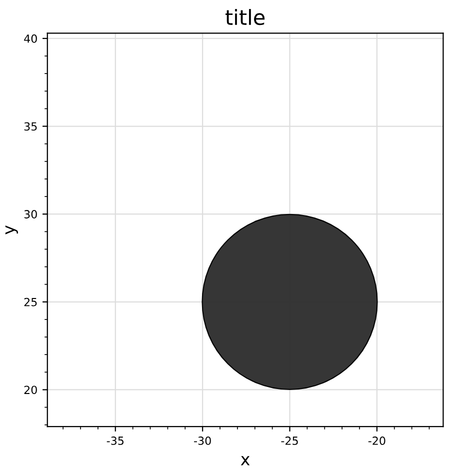  I want to click on y-tick-label: 40, so click(30, 38).